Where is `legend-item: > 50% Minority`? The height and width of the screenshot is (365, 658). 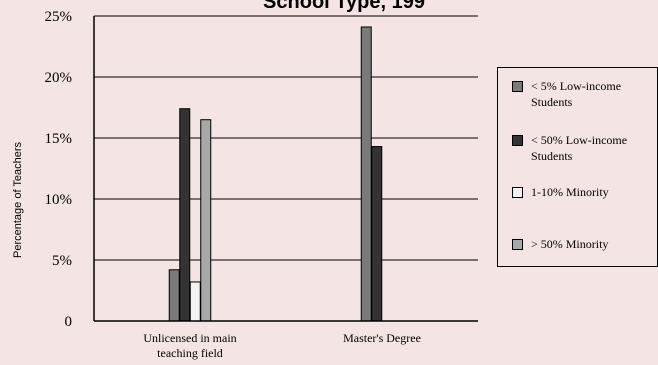 legend-item: > 50% Minority is located at coordinates (585, 244).